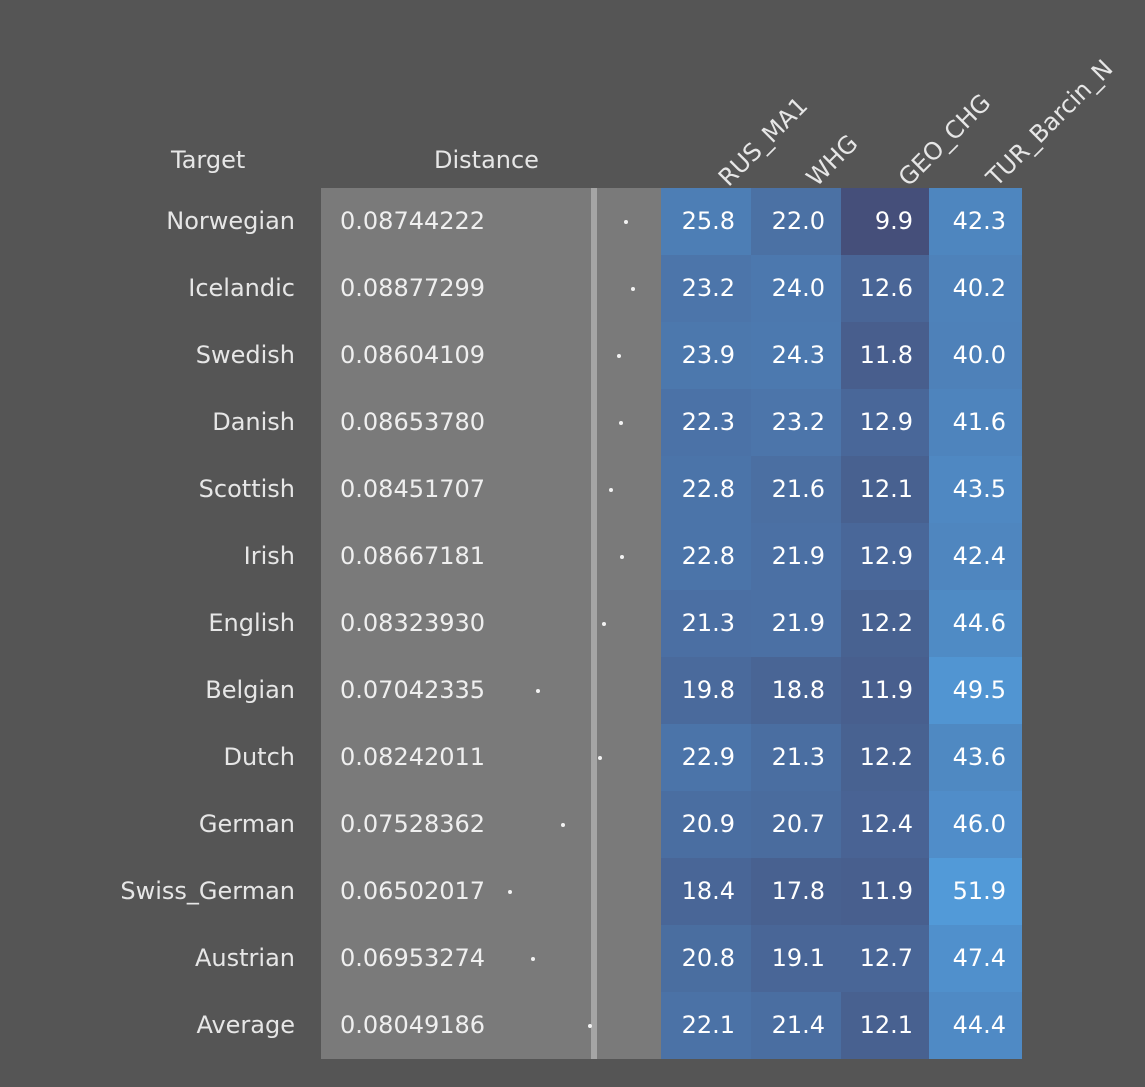 This screenshot has height=1087, width=1145. What do you see at coordinates (706, 824) in the screenshot?
I see `heat-cell-rus-ma1: 20.9` at bounding box center [706, 824].